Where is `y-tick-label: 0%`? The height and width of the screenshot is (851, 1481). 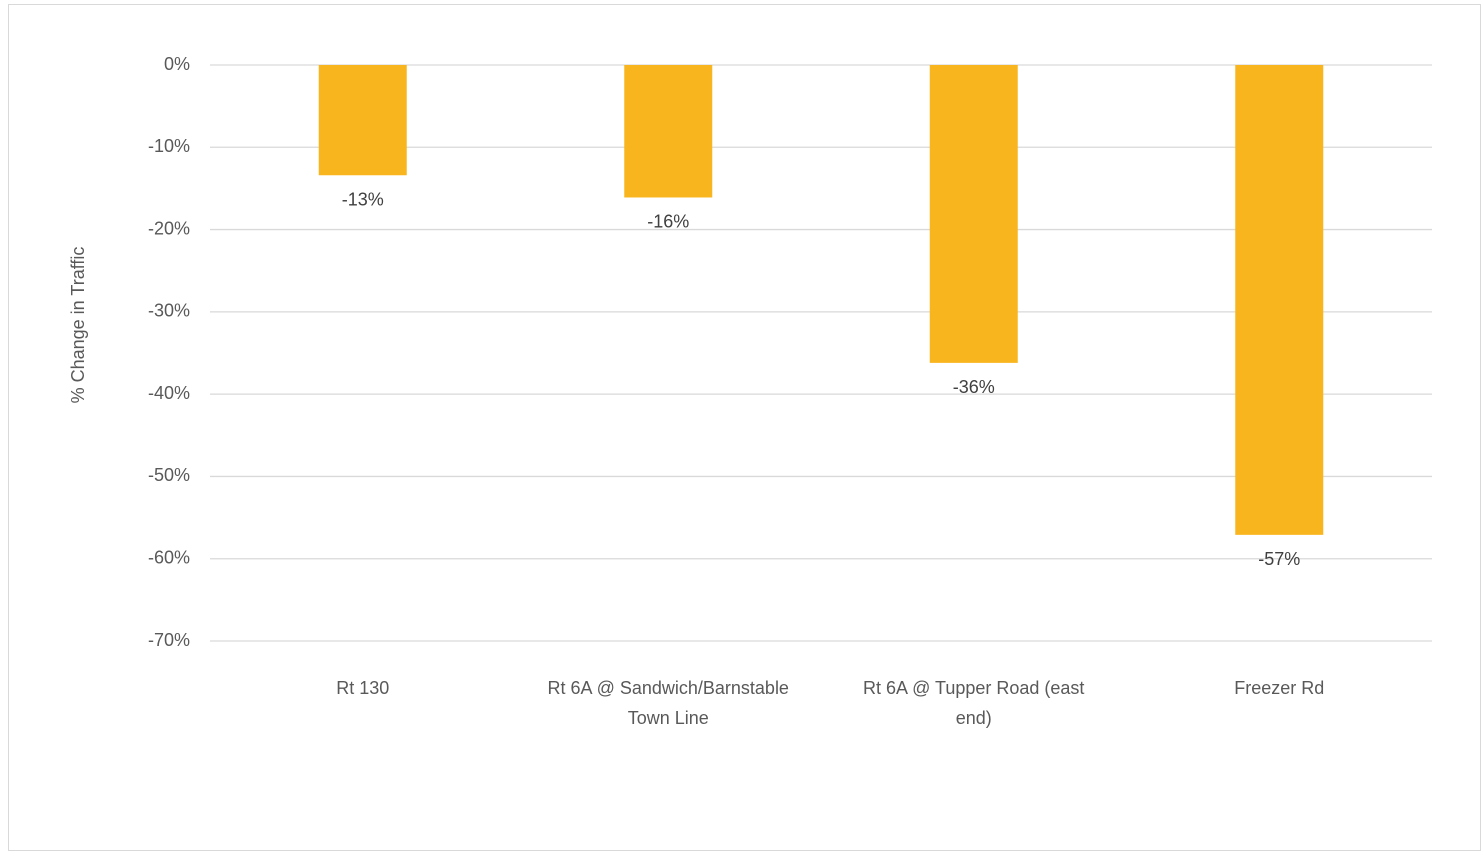 y-tick-label: 0% is located at coordinates (177, 64).